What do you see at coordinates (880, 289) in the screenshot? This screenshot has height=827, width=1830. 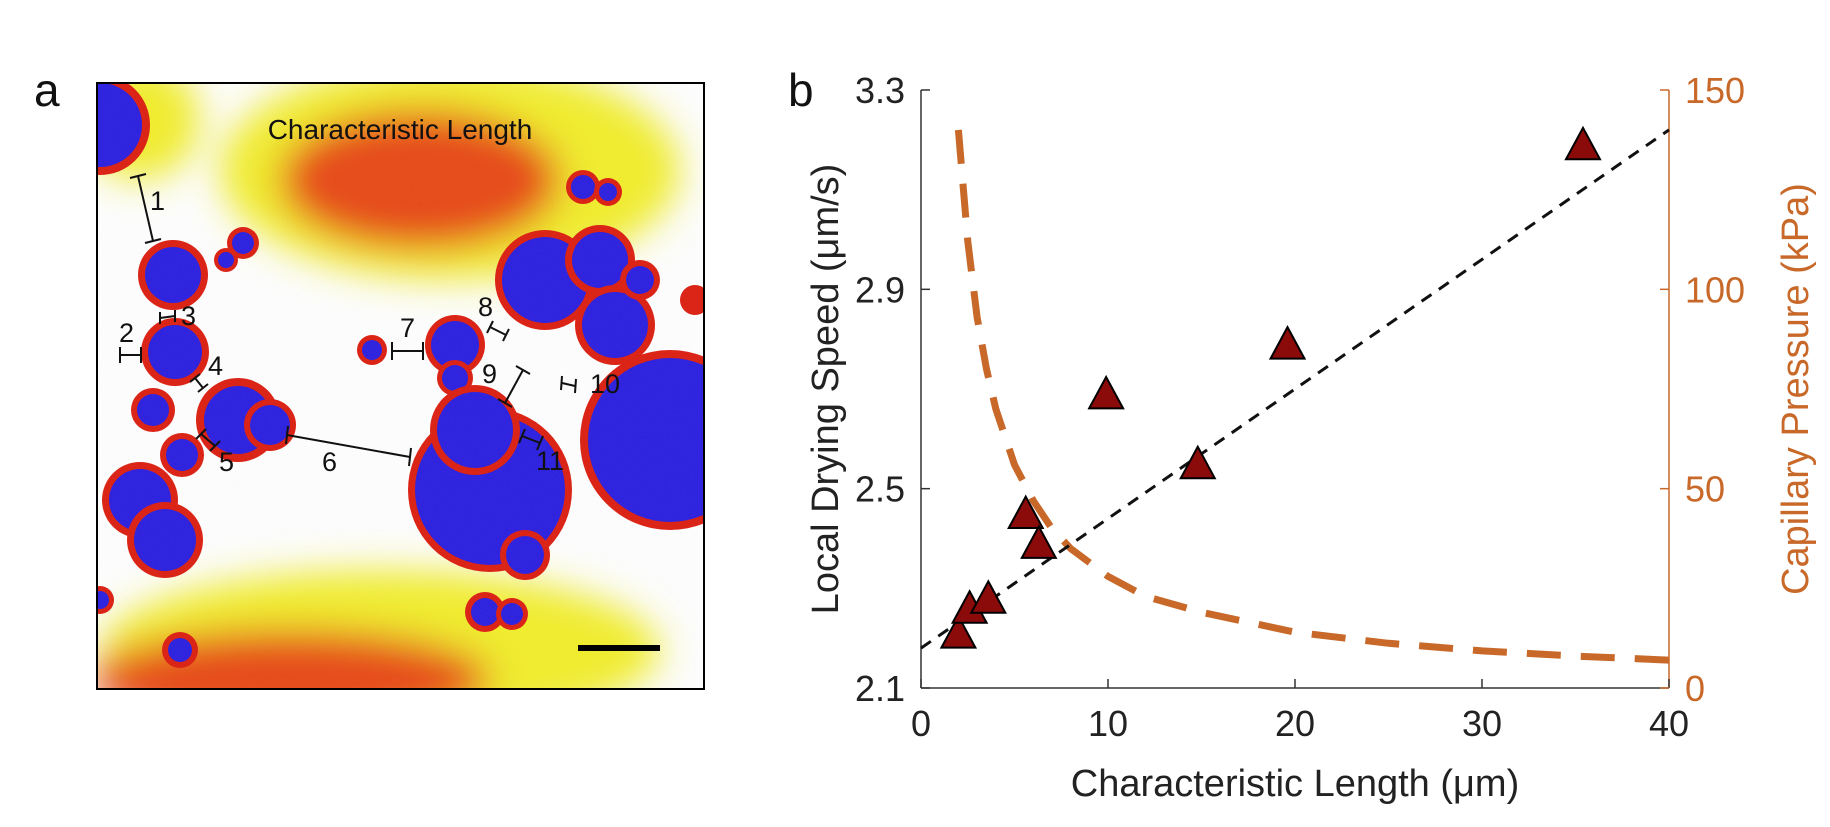 I see `y-tick-label-2: 2.9` at bounding box center [880, 289].